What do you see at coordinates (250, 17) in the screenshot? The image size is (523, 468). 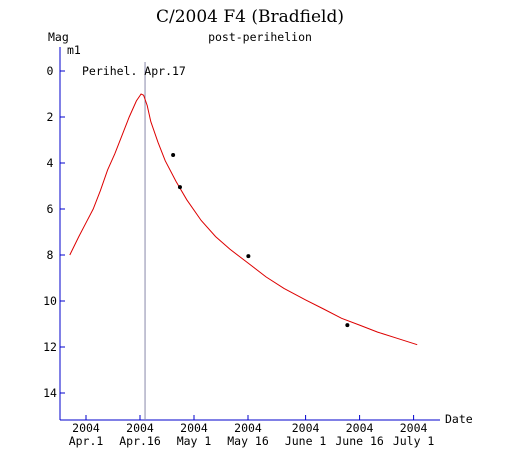 I see `chart-title: C/2004 F4 (Bradfield)` at bounding box center [250, 17].